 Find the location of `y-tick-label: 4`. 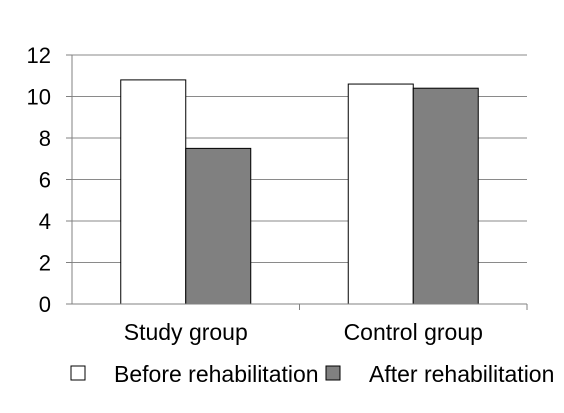

y-tick-label: 4 is located at coordinates (45, 221).